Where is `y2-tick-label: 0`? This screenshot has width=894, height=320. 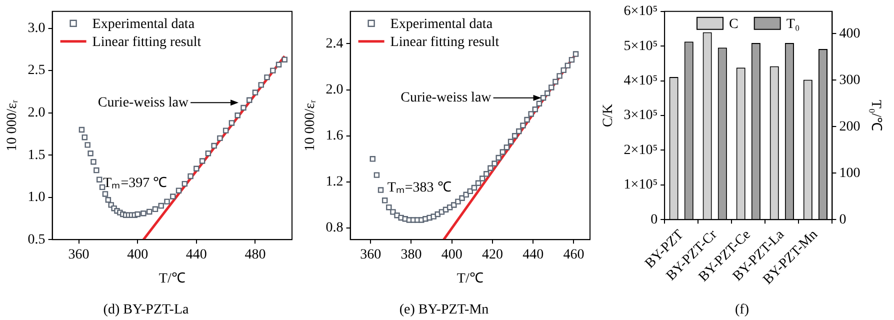
y2-tick-label: 0 is located at coordinates (842, 220).